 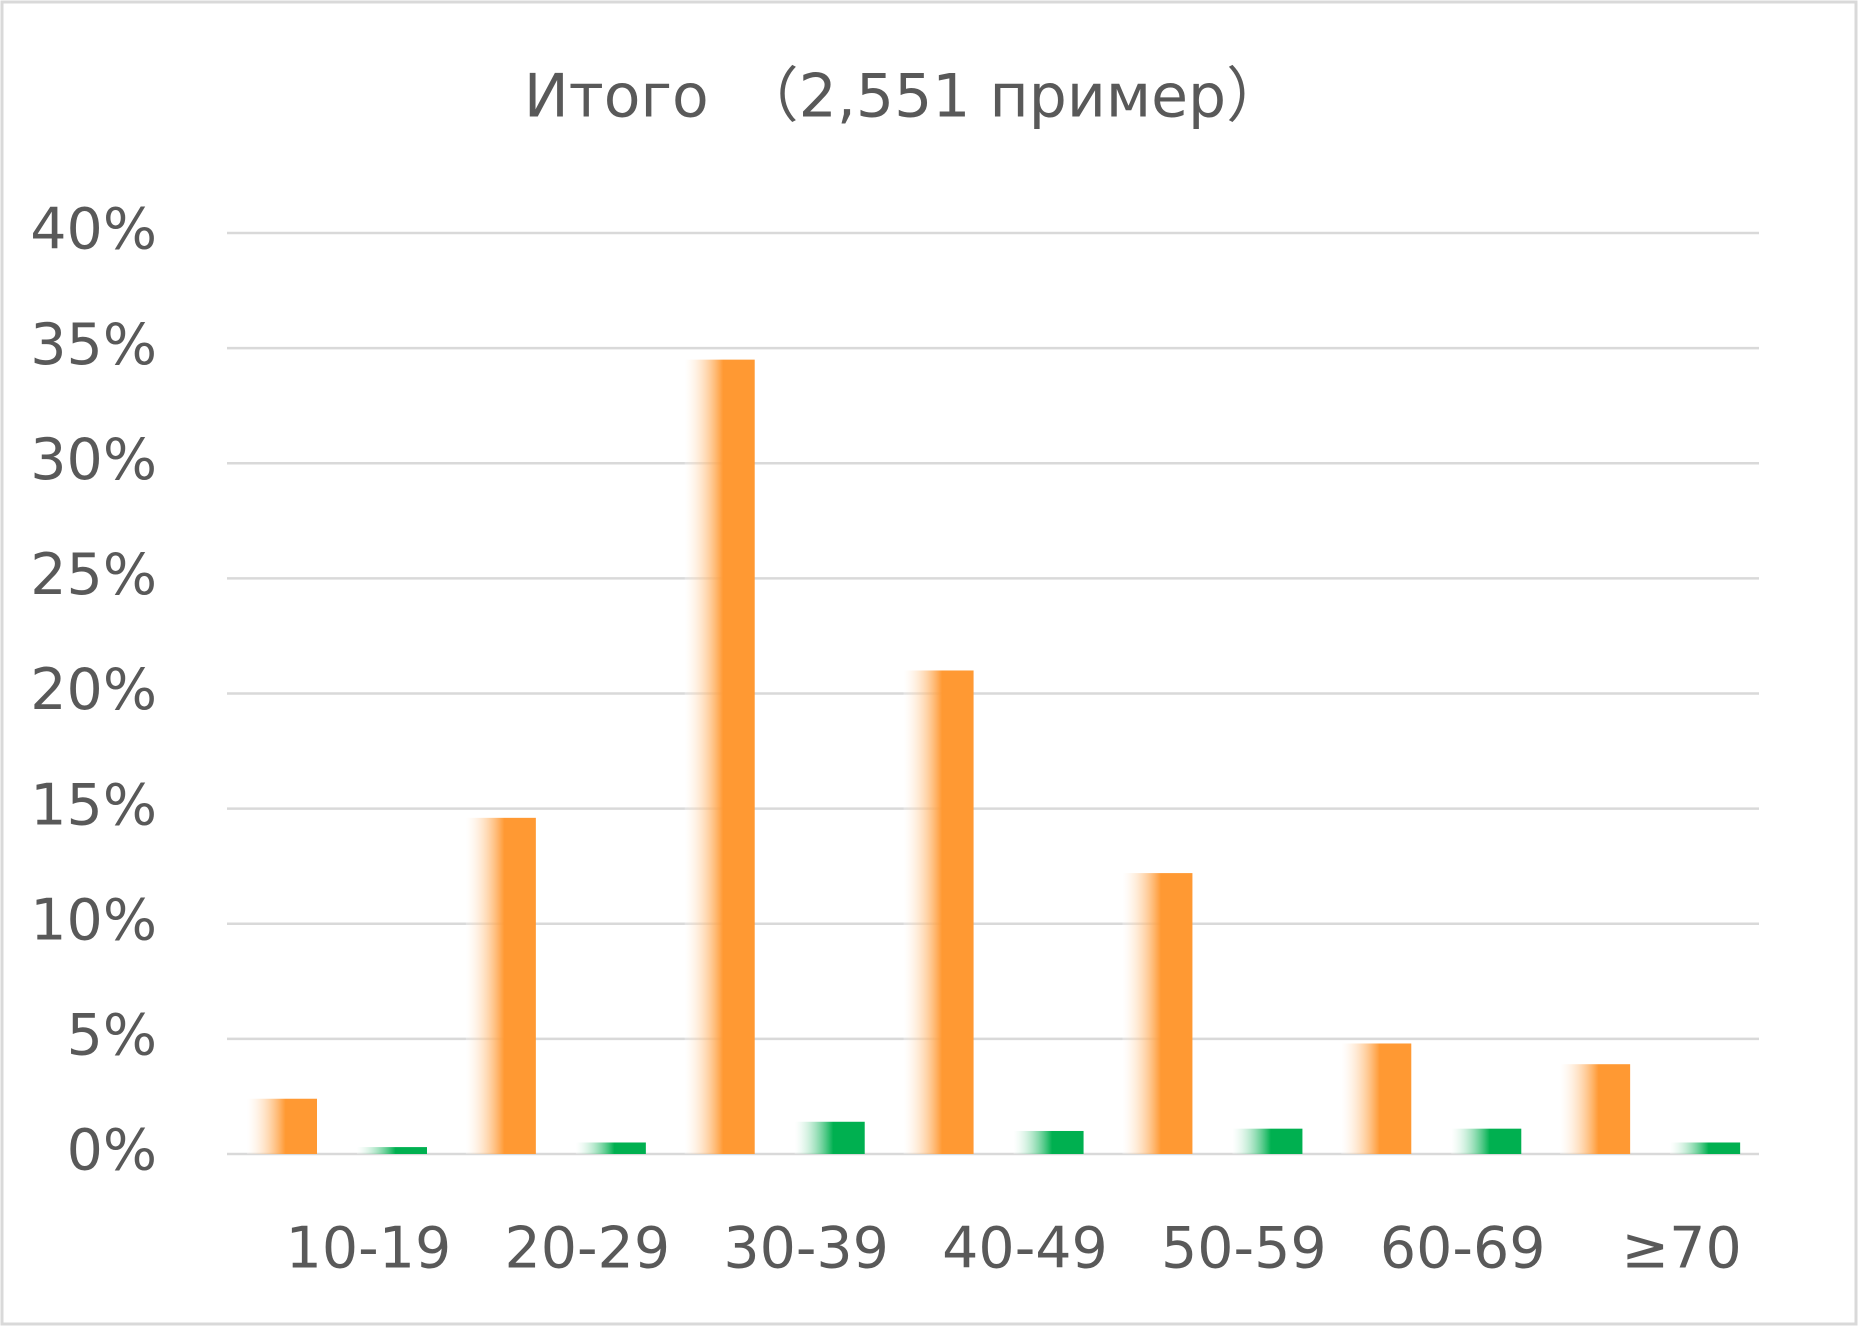 I want to click on y-tick-label: 30%, so click(x=93, y=460).